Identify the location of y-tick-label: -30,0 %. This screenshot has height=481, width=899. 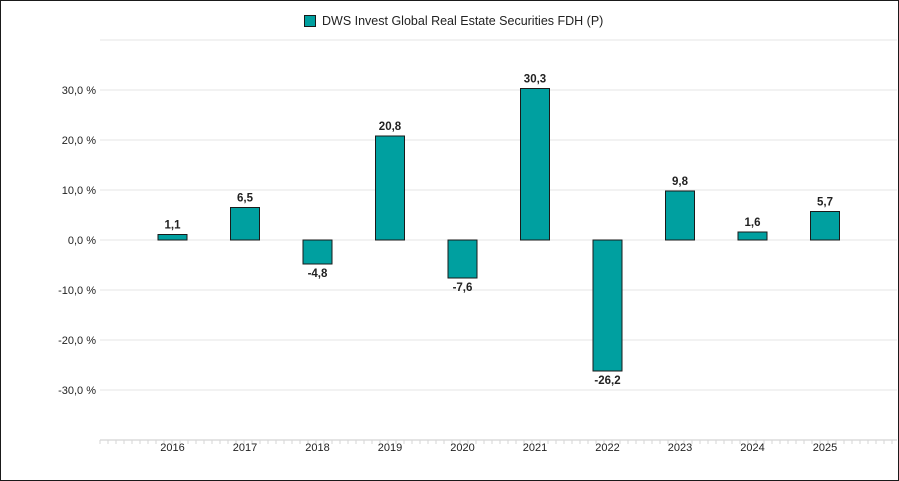
(77, 391).